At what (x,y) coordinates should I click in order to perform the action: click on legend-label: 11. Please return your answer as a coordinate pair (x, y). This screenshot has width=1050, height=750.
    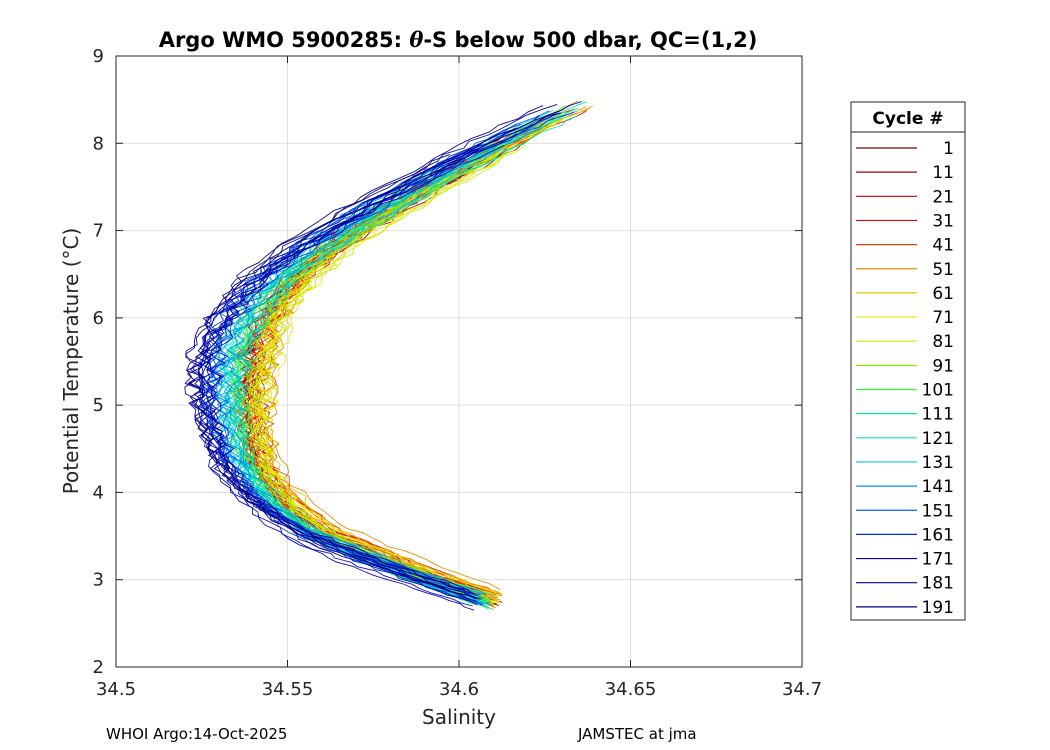
    Looking at the image, I should click on (943, 173).